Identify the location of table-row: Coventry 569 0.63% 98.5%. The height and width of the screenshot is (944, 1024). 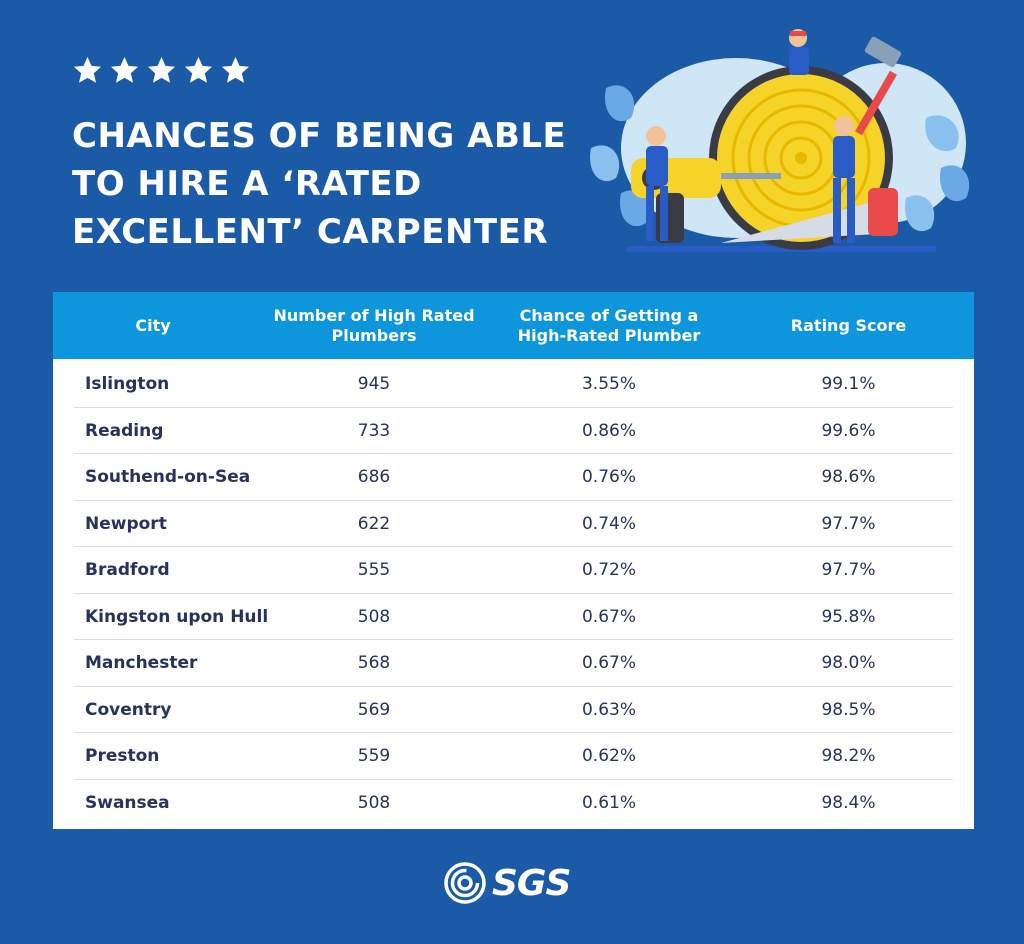
(513, 710).